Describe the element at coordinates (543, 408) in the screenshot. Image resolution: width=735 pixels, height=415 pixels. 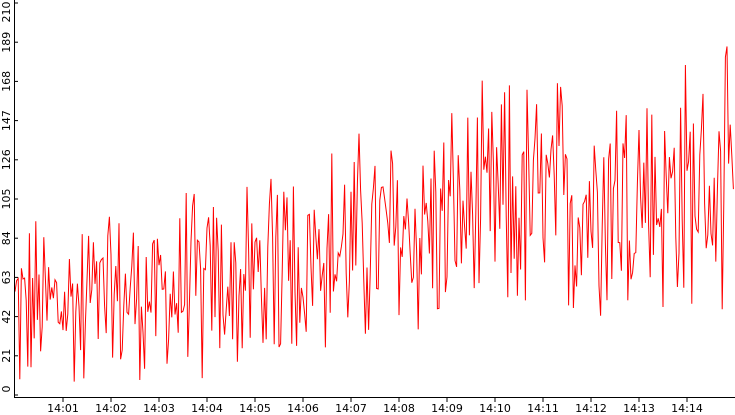
I see `x-tick-label: 14:11` at that location.